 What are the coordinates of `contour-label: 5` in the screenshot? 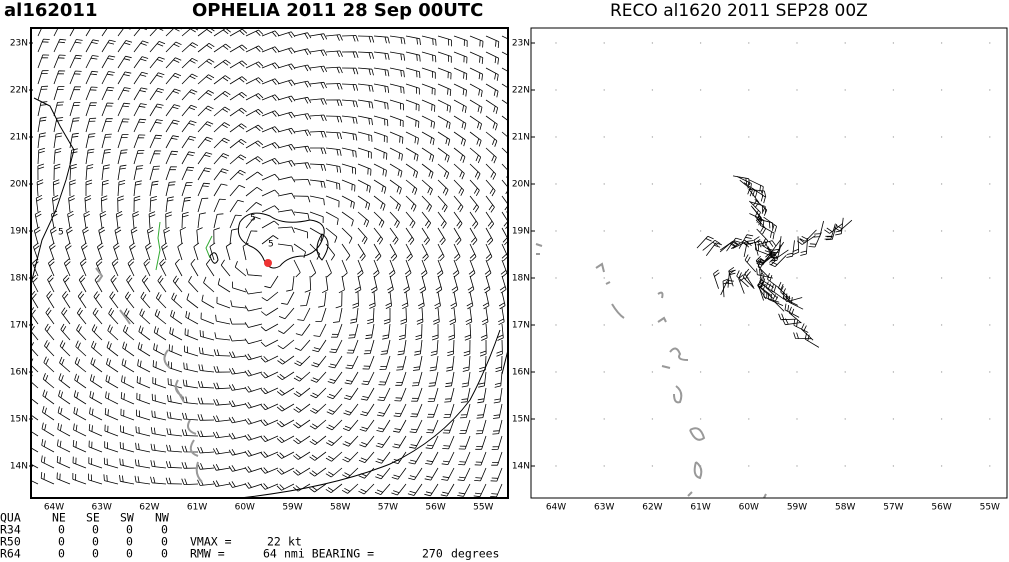 It's located at (271, 245).